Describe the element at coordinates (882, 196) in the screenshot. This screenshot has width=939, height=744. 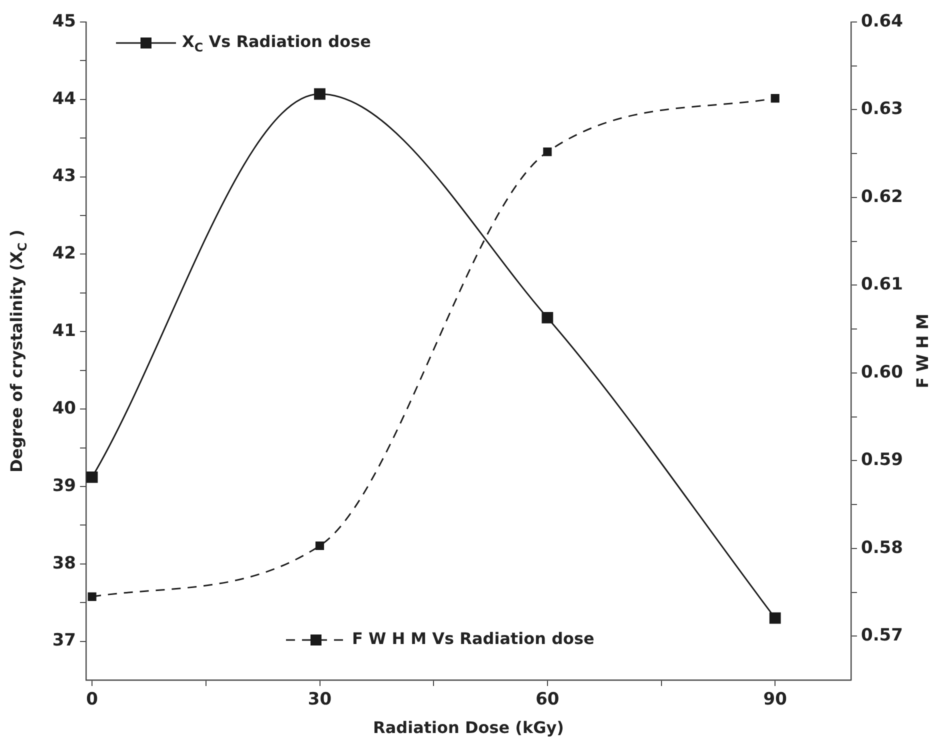
I see `y2-tick-label: 0.62` at that location.